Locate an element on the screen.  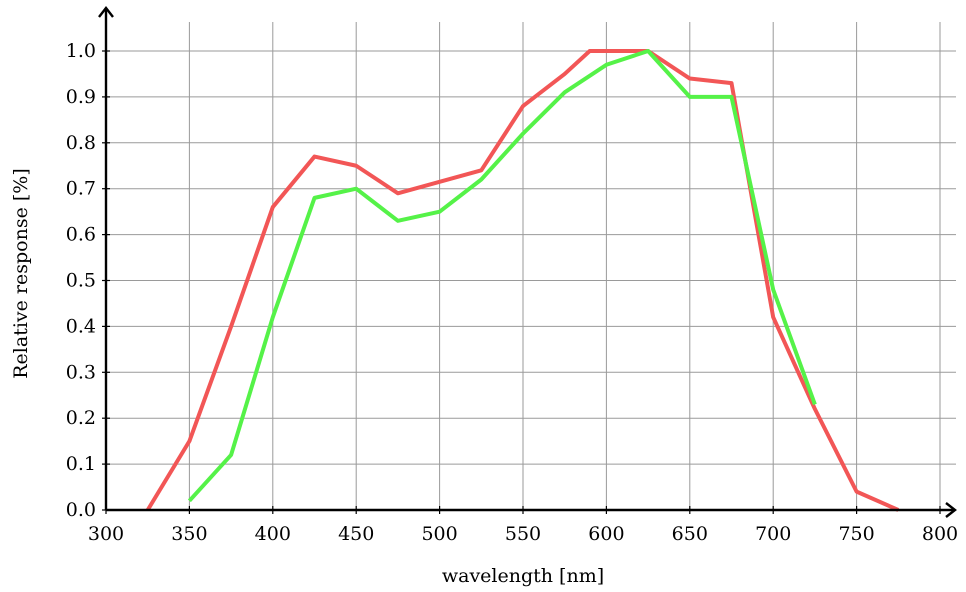
y-tick-label: 1.0 is located at coordinates (81, 51).